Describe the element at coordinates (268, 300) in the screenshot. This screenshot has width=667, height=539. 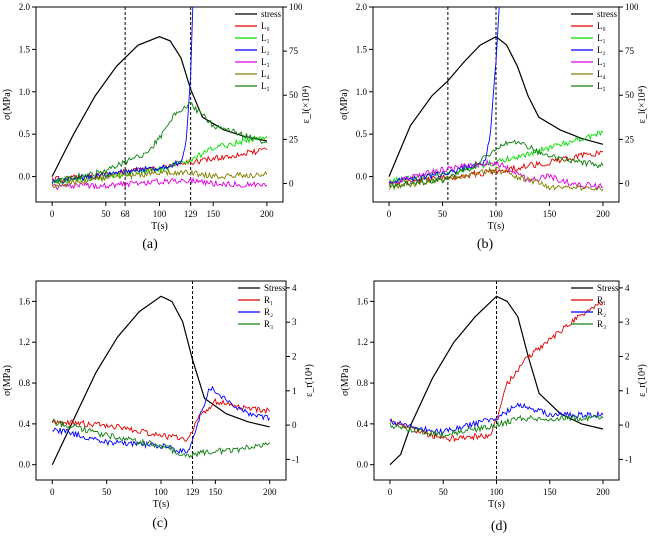
I see `legend-label: R₁` at that location.